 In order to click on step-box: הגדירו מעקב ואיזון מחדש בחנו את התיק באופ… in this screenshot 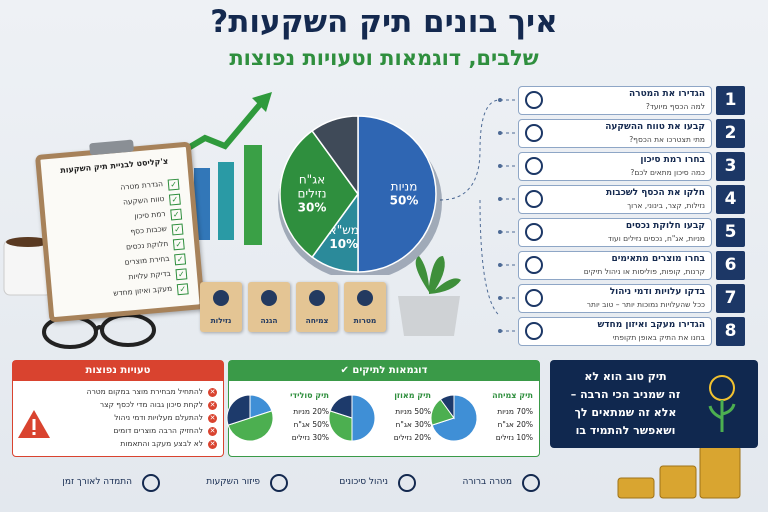, I will do `click(615, 331)`.